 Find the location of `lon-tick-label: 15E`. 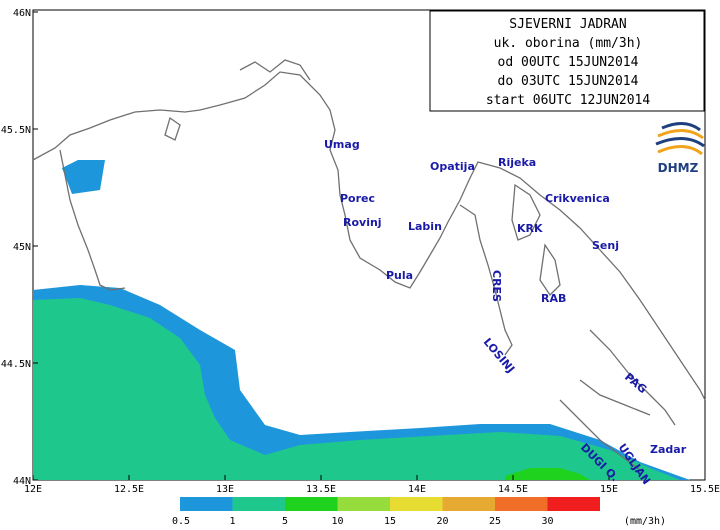

lon-tick-label: 15E is located at coordinates (609, 489).